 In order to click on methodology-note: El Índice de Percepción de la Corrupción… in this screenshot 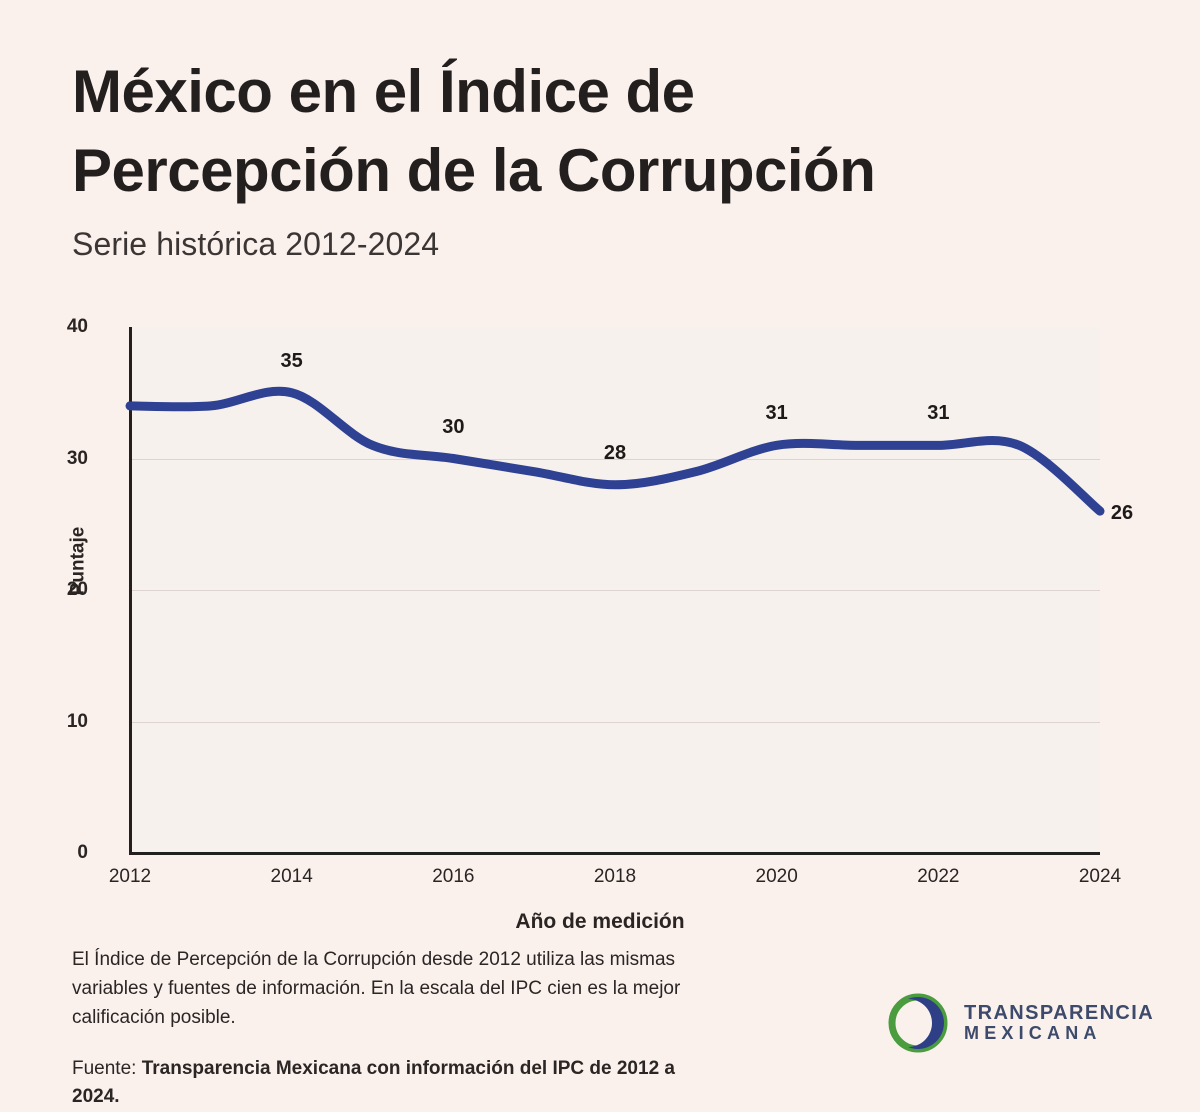, I will do `click(376, 988)`.